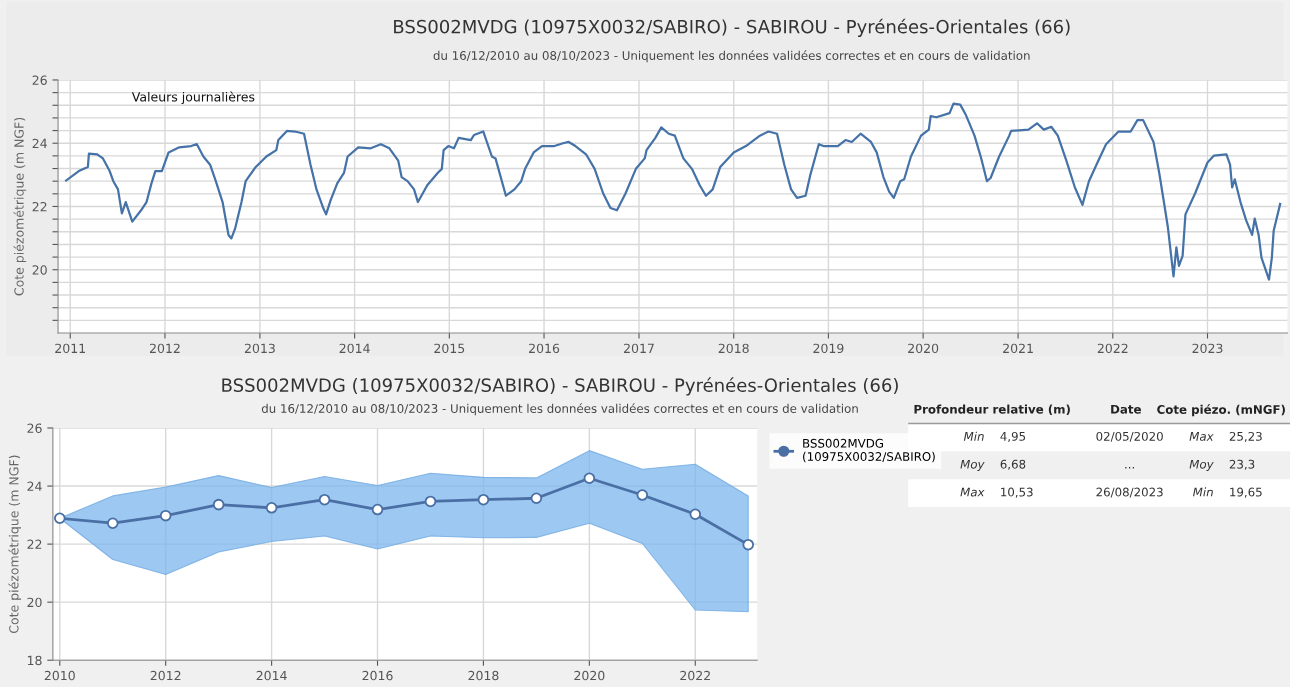 The image size is (1290, 687). What do you see at coordinates (1013, 464) in the screenshot?
I see `text: 6,68` at bounding box center [1013, 464].